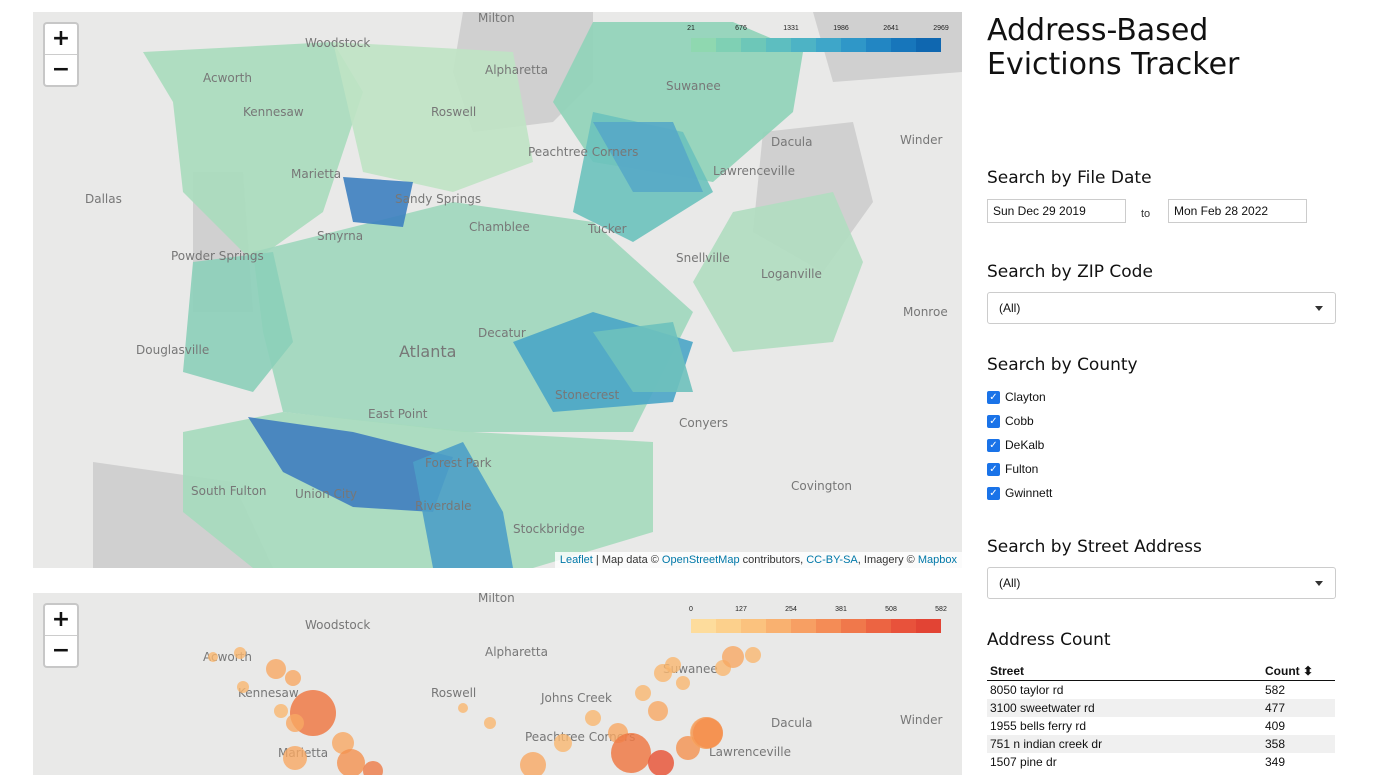  What do you see at coordinates (1069, 178) in the screenshot?
I see `file-date-heading: Search by File Date` at bounding box center [1069, 178].